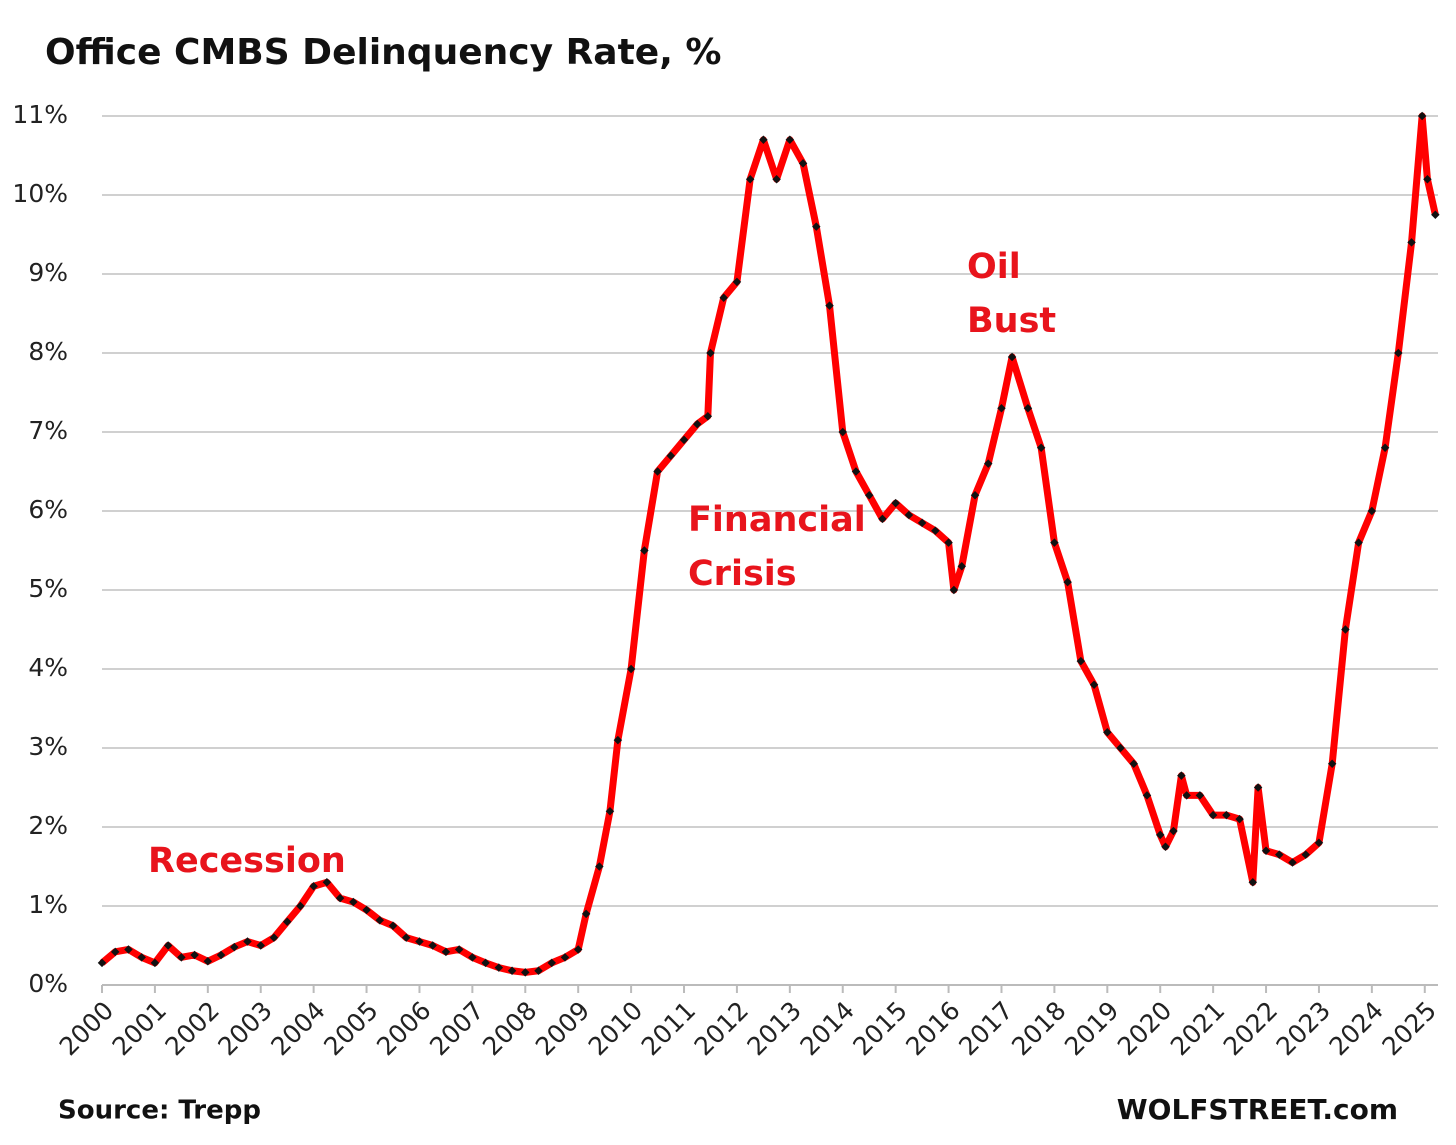 The image size is (1456, 1145). Describe the element at coordinates (192, 1028) in the screenshot. I see `x-tick-label: 2002` at that location.